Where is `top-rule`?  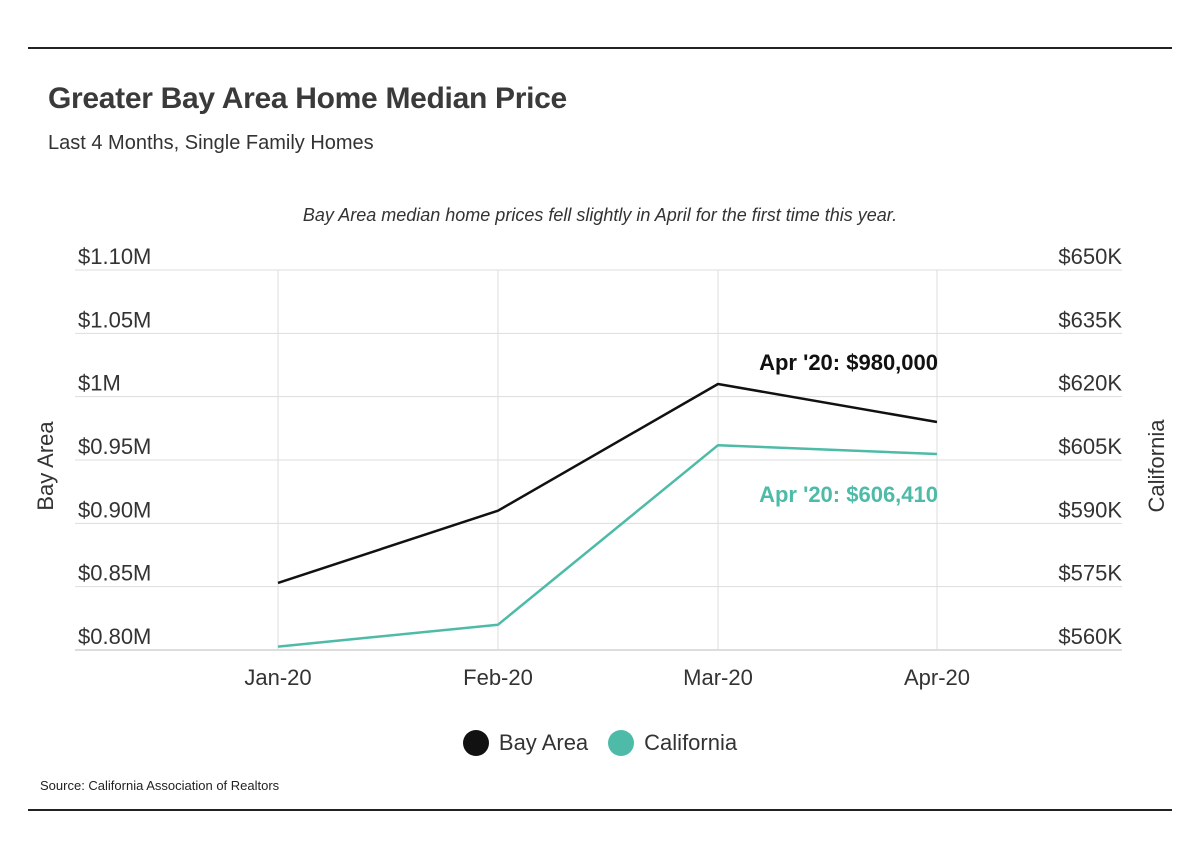
top-rule is located at coordinates (600, 48).